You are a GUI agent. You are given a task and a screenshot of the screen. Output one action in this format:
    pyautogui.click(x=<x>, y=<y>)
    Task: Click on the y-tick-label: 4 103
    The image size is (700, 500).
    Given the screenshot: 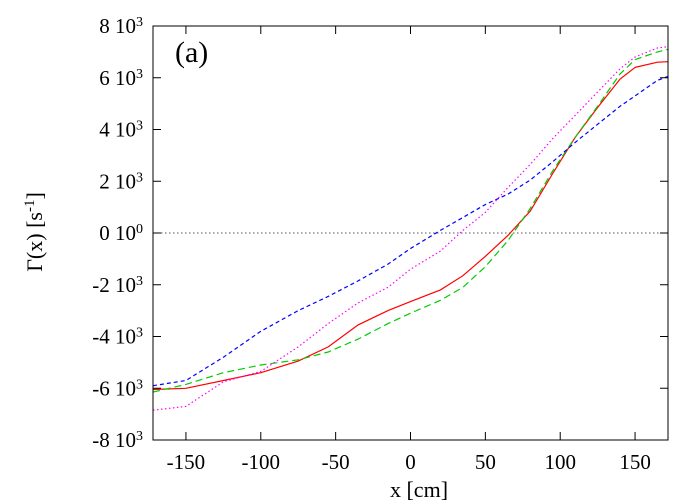 What is the action you would take?
    pyautogui.click(x=121, y=130)
    